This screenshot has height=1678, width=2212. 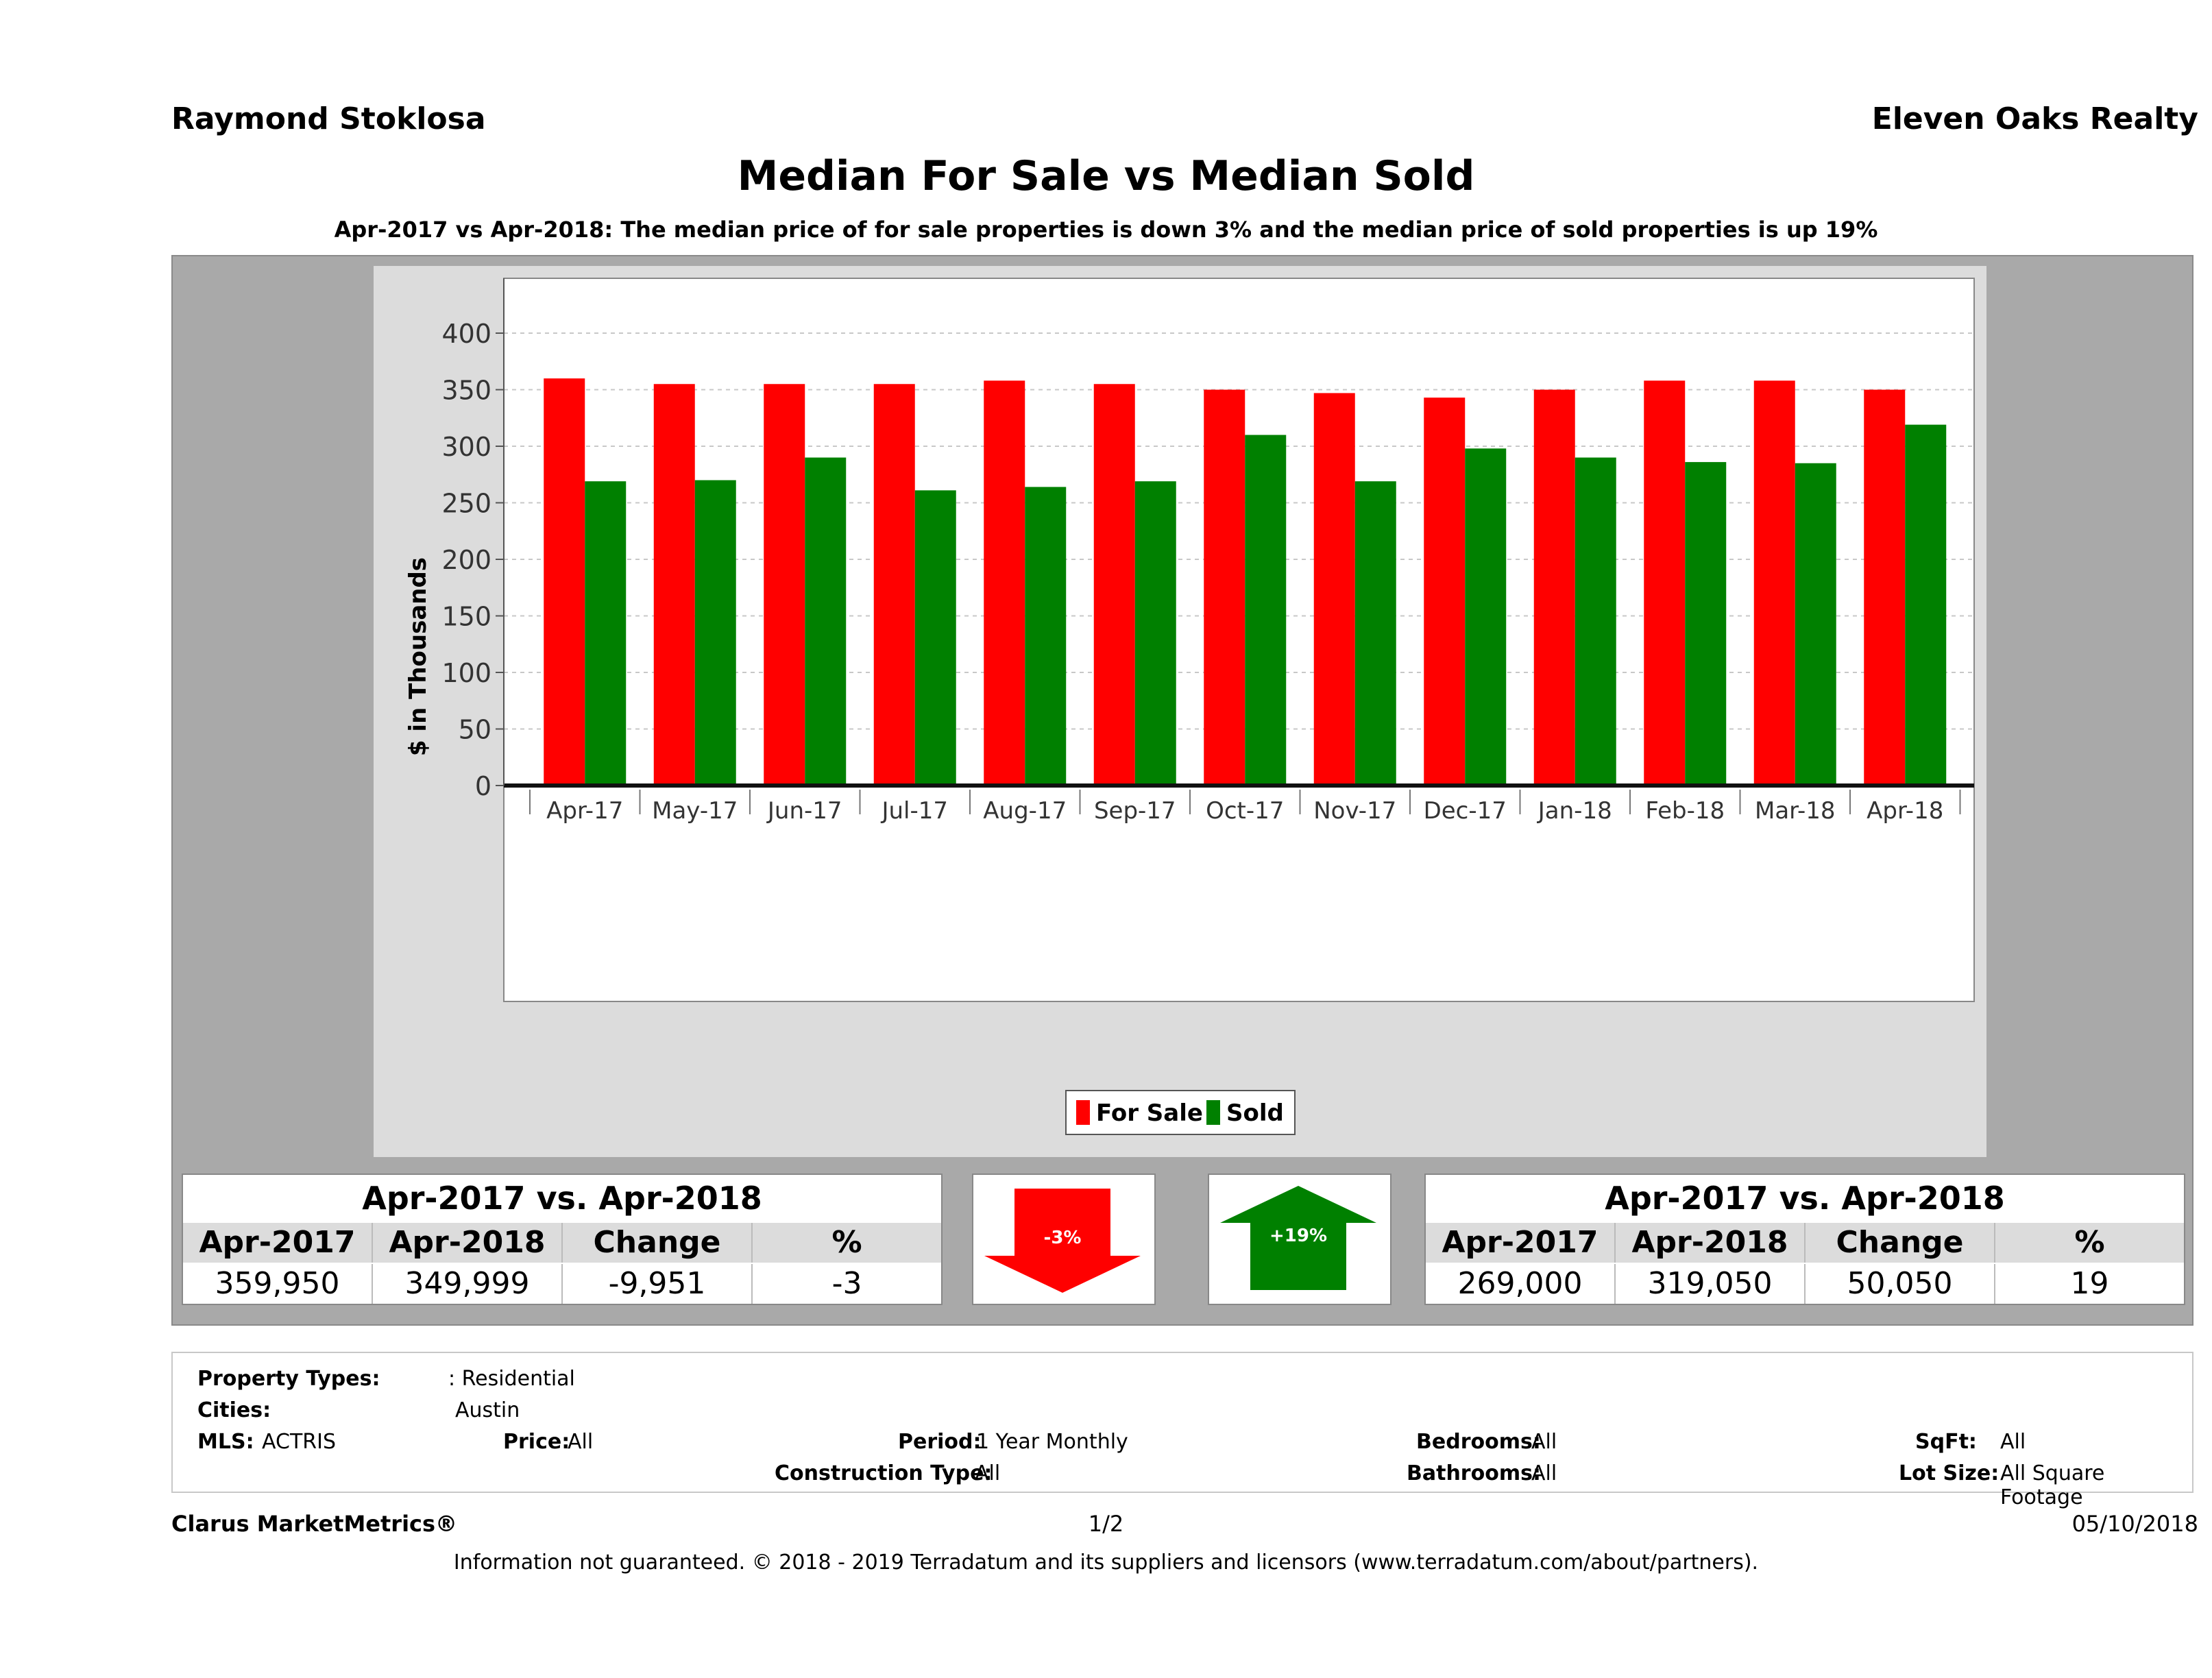 What do you see at coordinates (584, 811) in the screenshot?
I see `x-tick-label: Apr-17` at bounding box center [584, 811].